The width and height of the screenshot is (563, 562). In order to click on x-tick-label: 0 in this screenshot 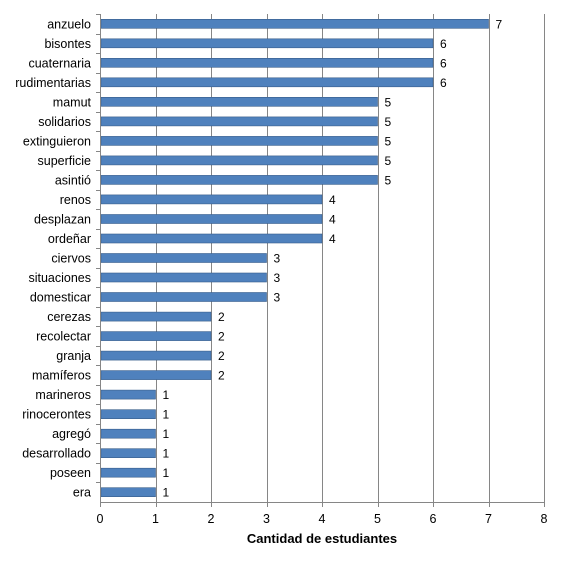, I will do `click(100, 519)`.